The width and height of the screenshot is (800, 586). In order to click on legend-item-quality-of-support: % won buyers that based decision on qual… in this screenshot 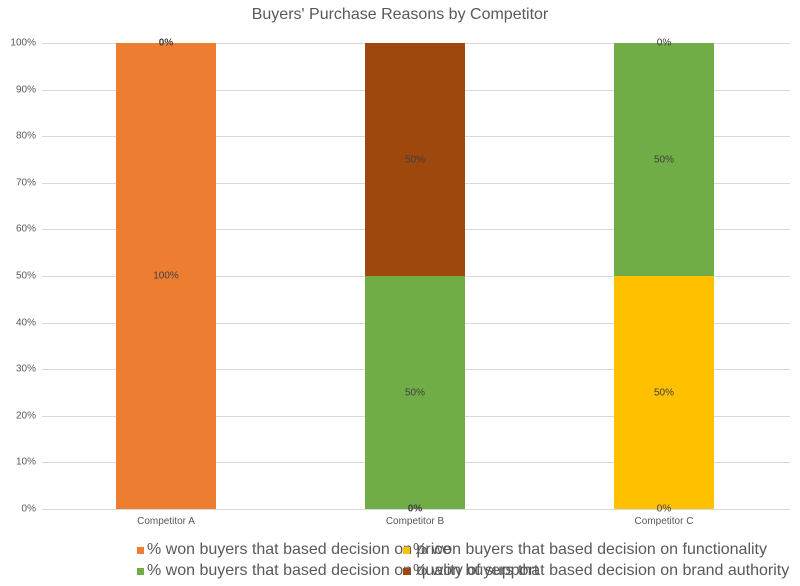, I will do `click(337, 571)`.